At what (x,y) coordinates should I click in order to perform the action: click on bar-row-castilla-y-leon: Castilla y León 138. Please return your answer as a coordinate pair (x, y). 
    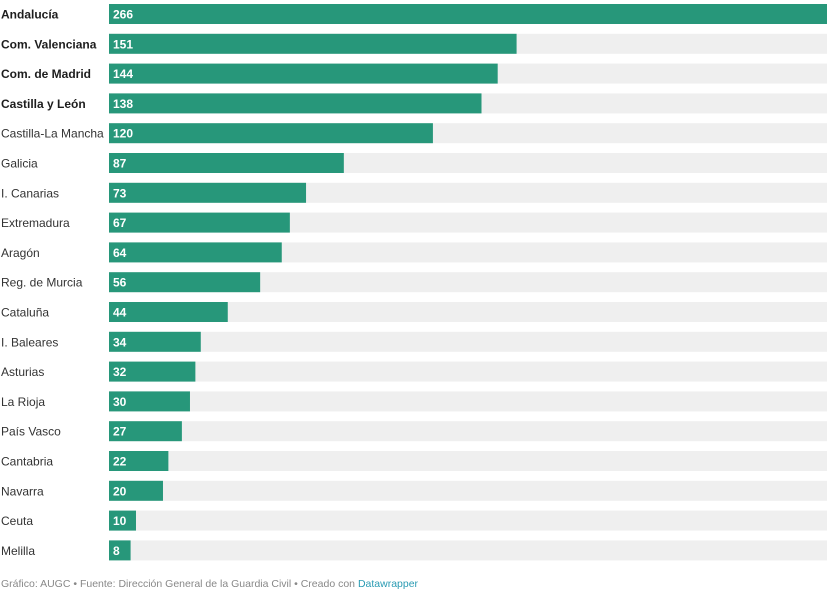
    Looking at the image, I should click on (414, 103).